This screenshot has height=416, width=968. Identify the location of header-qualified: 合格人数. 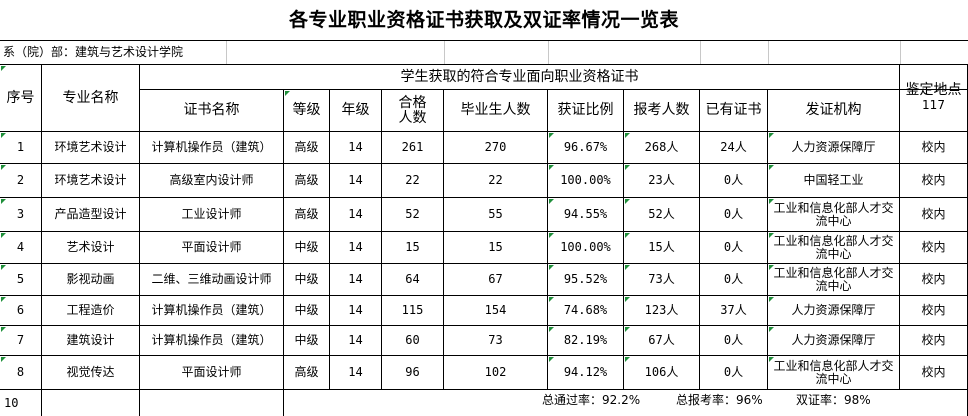
(413, 111).